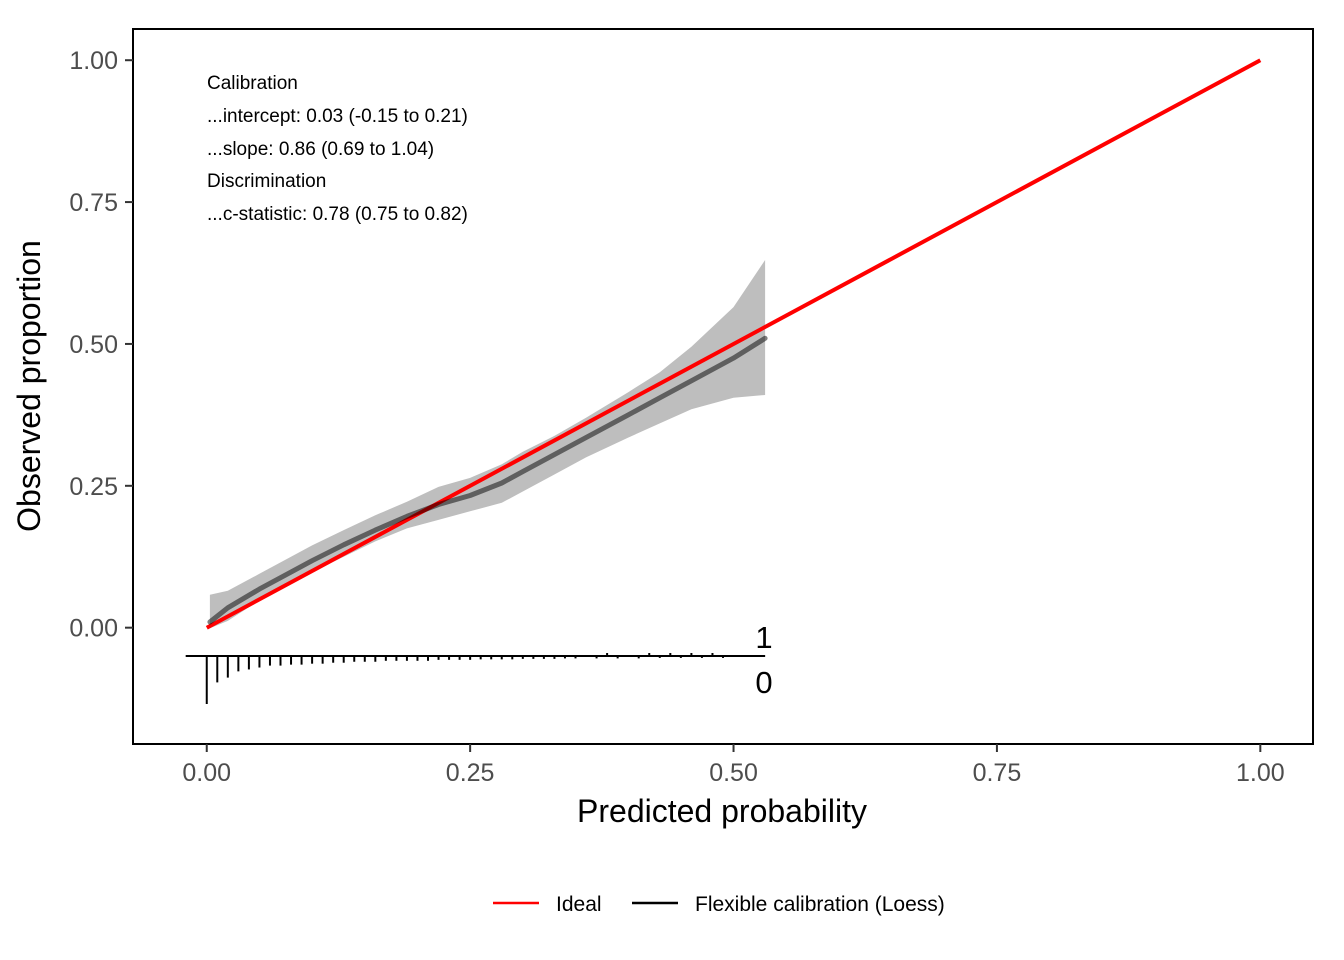 This screenshot has height=960, width=1344. Describe the element at coordinates (579, 904) in the screenshot. I see `legend-label-ideal: Ideal` at that location.